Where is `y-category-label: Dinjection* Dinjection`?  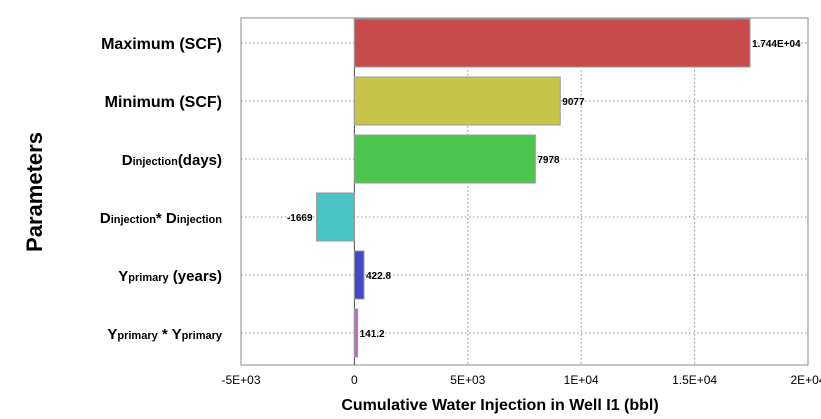 y-category-label: Dinjection* Dinjection is located at coordinates (161, 218).